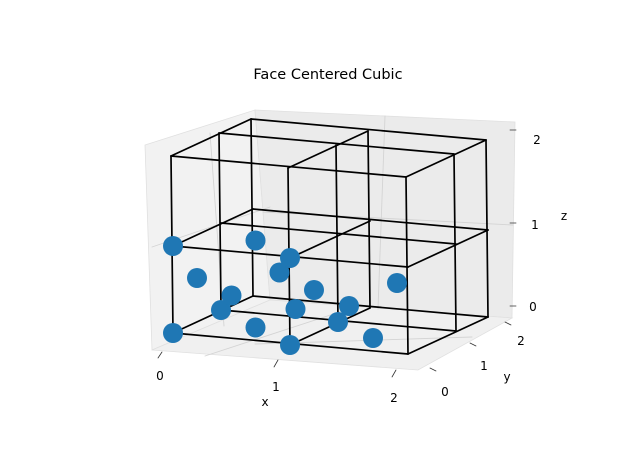  I want to click on x-tick-2: 2, so click(394, 398).